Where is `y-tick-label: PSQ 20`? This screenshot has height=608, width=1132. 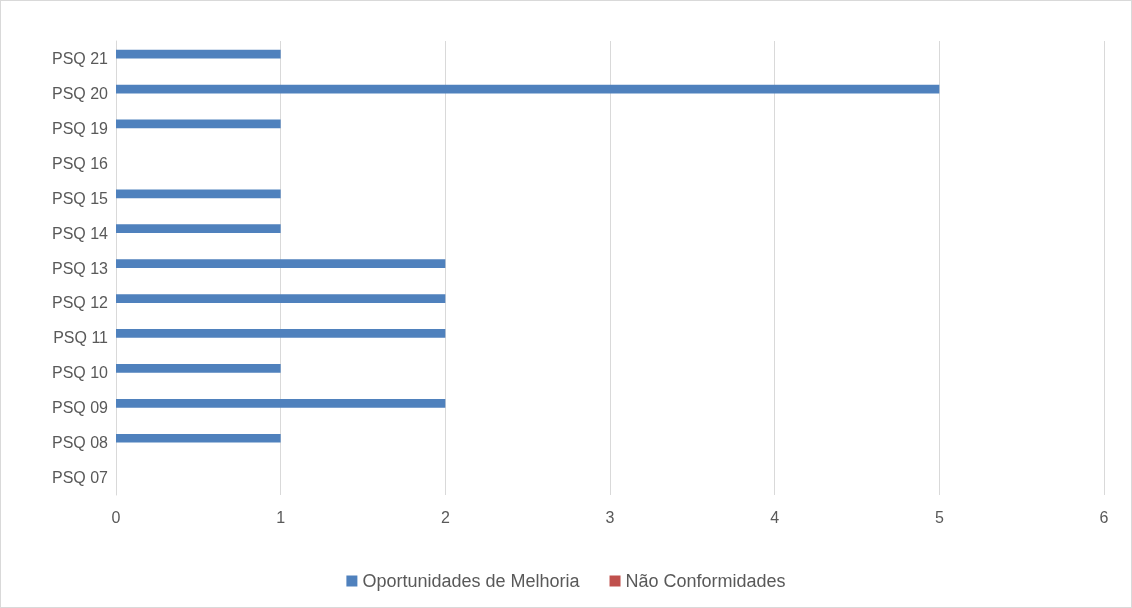 y-tick-label: PSQ 20 is located at coordinates (80, 93).